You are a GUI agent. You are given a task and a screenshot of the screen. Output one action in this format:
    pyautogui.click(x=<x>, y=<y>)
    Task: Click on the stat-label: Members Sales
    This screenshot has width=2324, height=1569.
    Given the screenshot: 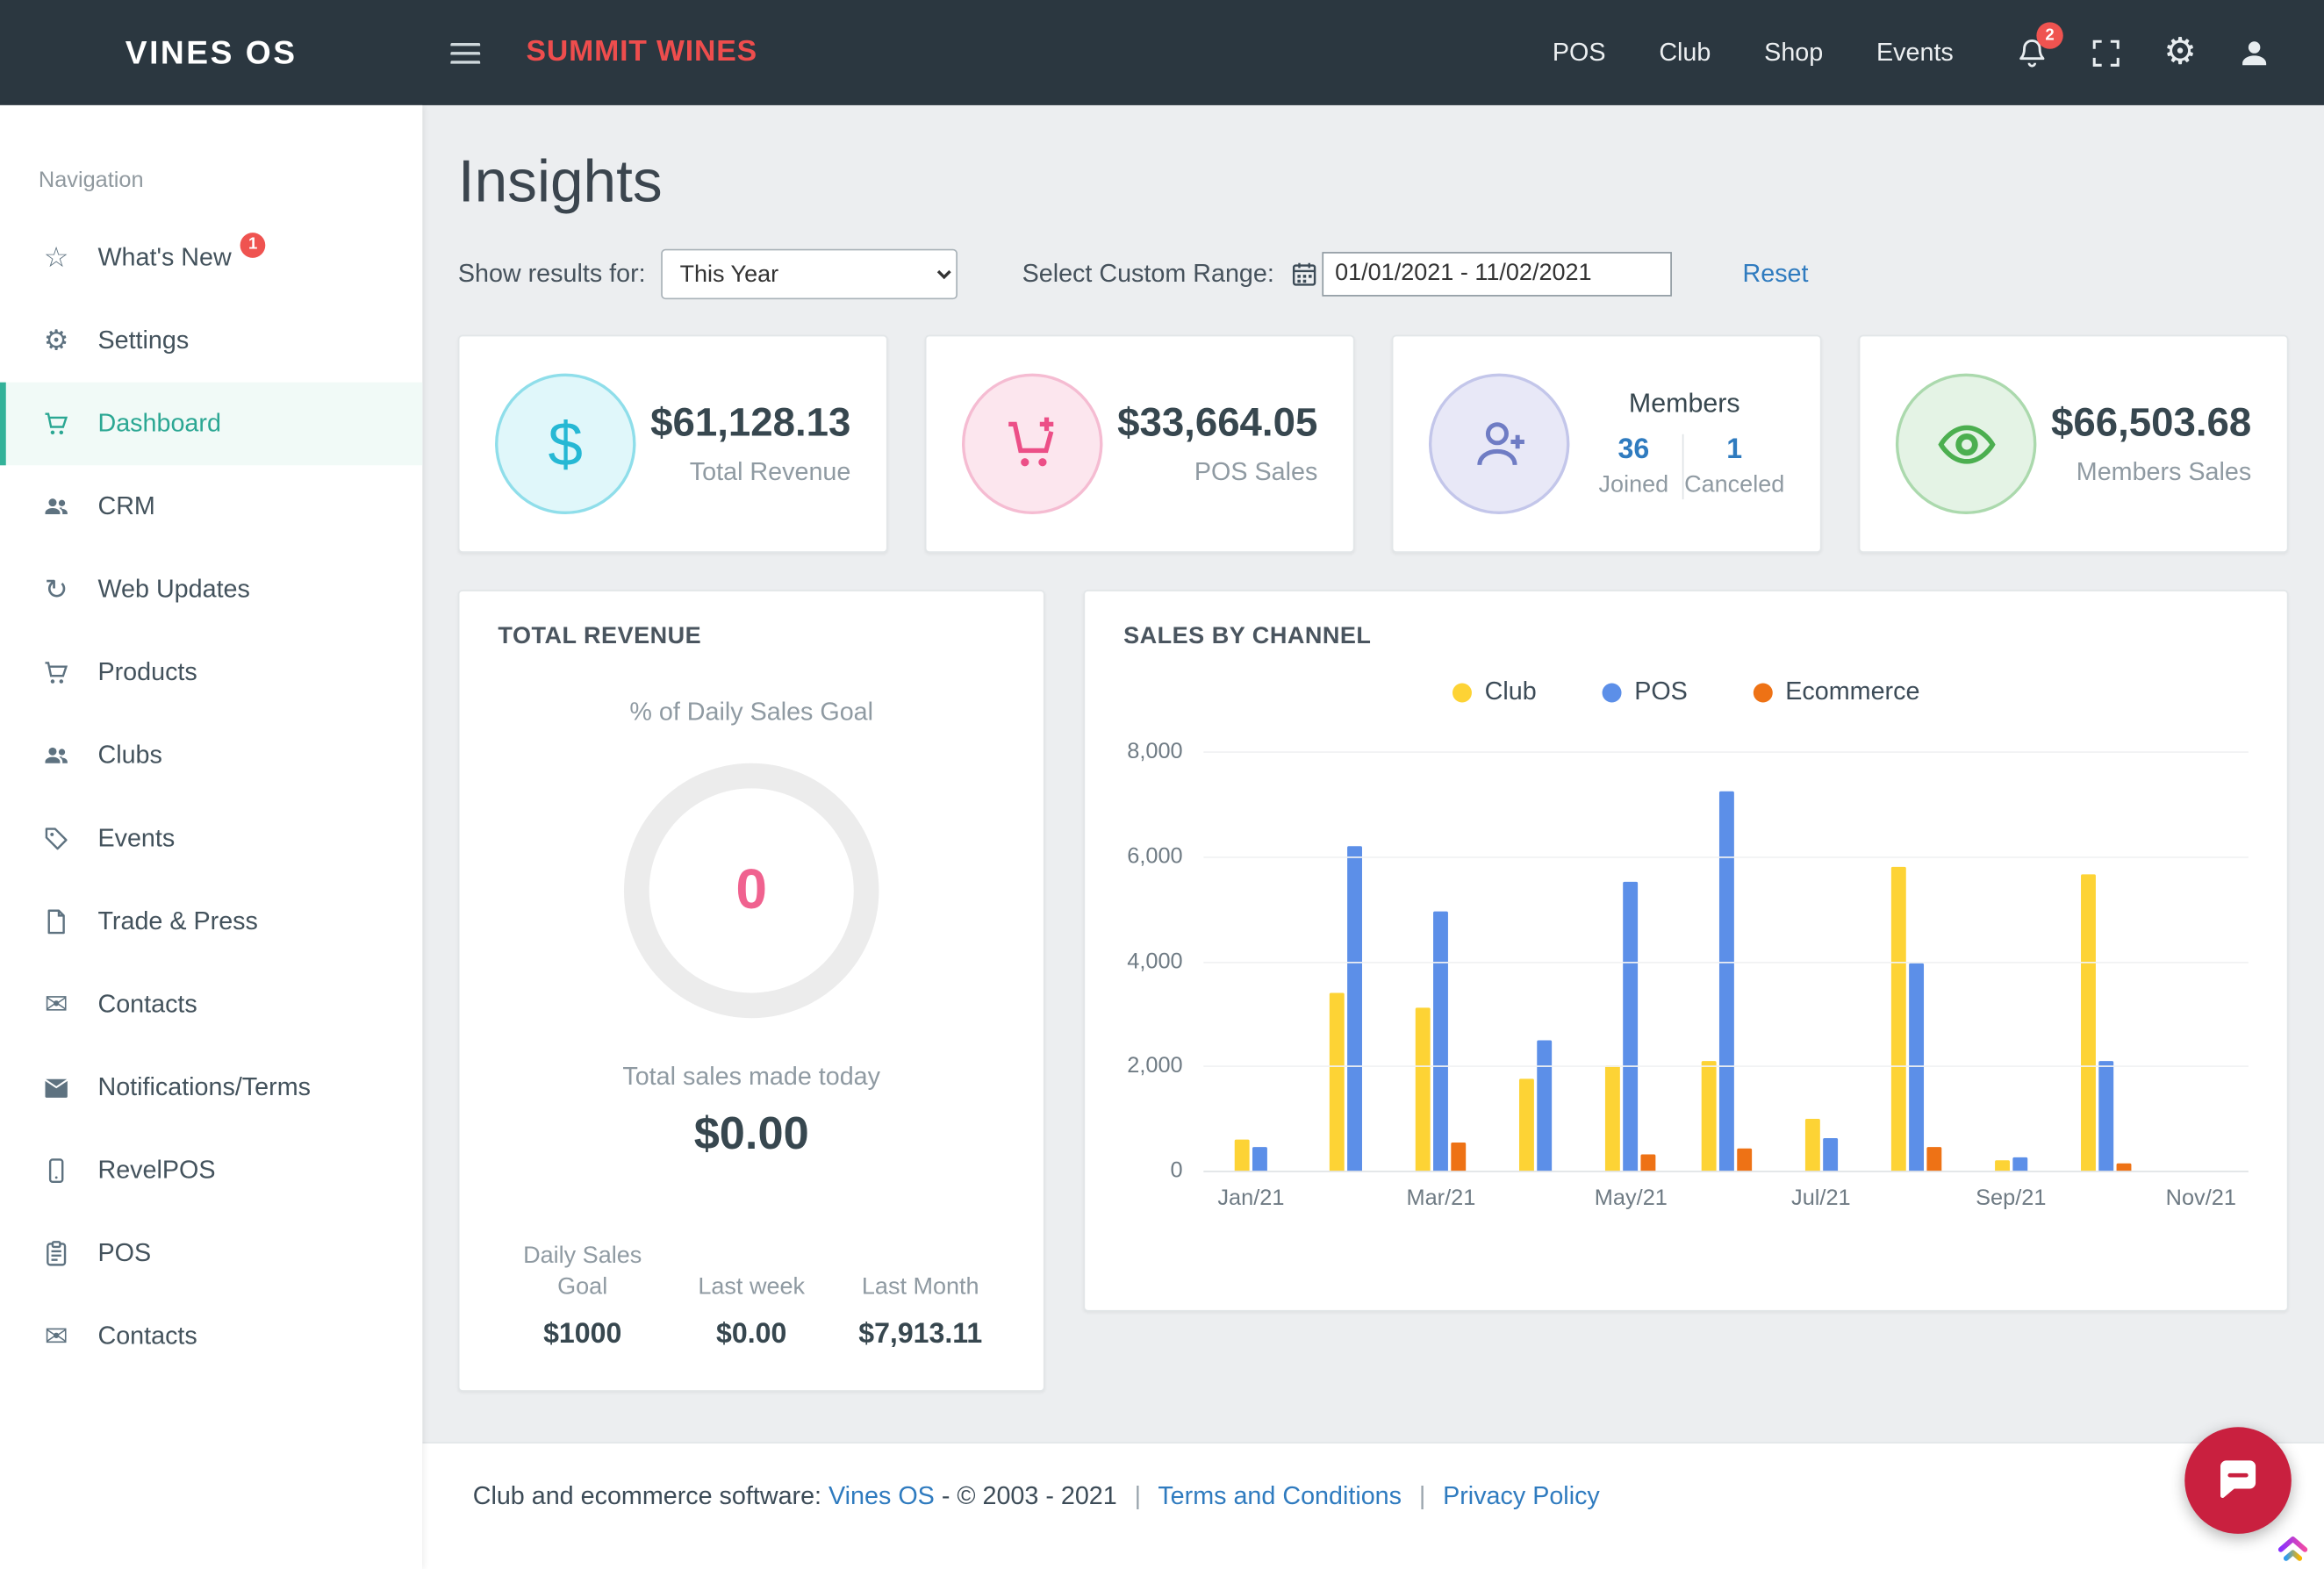 What is the action you would take?
    pyautogui.click(x=2164, y=472)
    